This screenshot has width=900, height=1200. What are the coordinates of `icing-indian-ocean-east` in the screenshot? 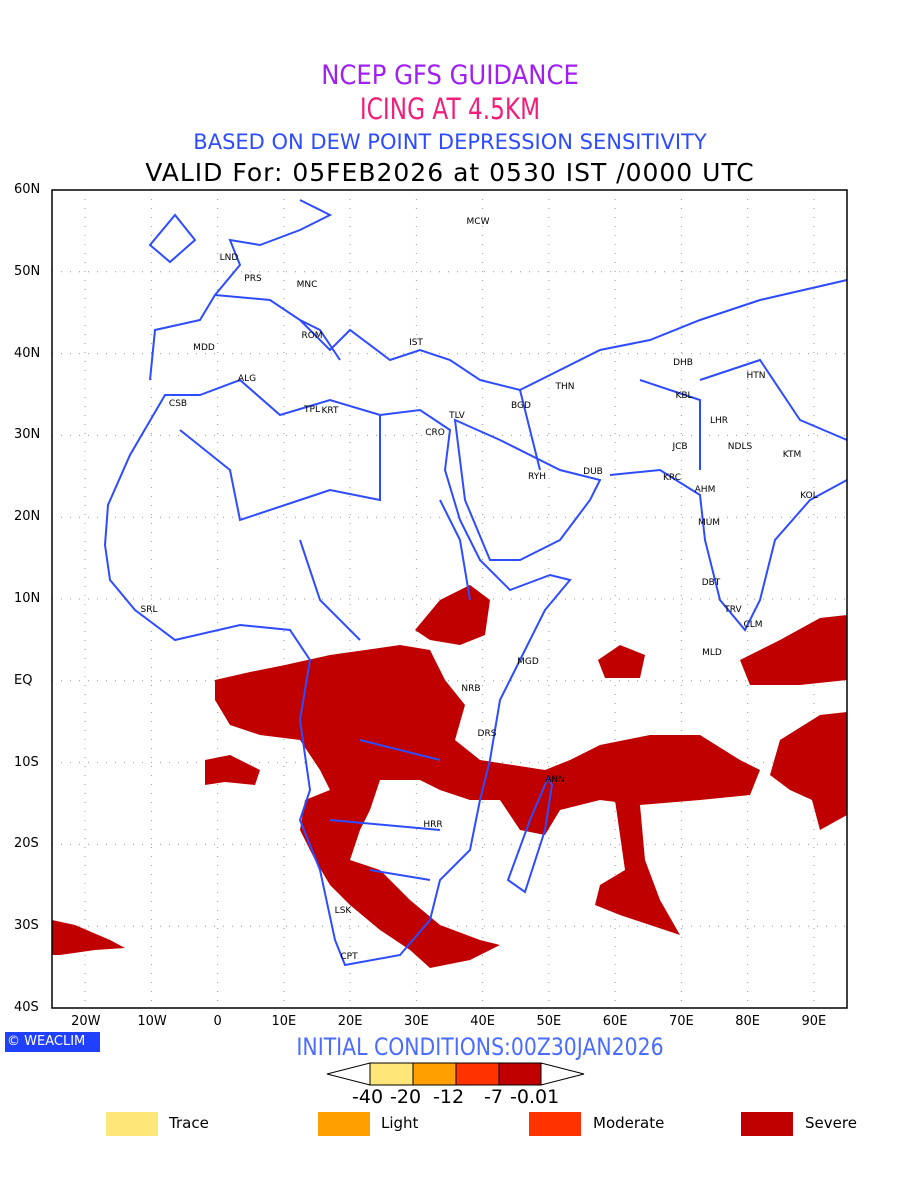 It's located at (793, 650).